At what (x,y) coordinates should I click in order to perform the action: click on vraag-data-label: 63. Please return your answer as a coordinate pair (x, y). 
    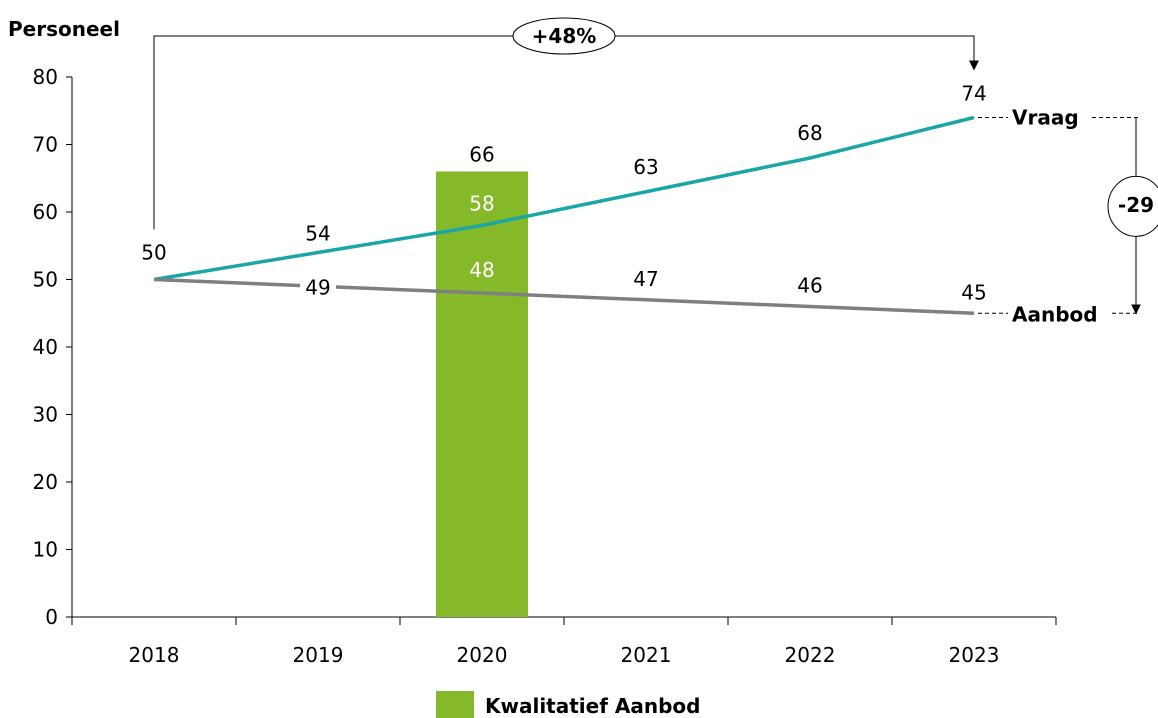
    Looking at the image, I should click on (645, 167).